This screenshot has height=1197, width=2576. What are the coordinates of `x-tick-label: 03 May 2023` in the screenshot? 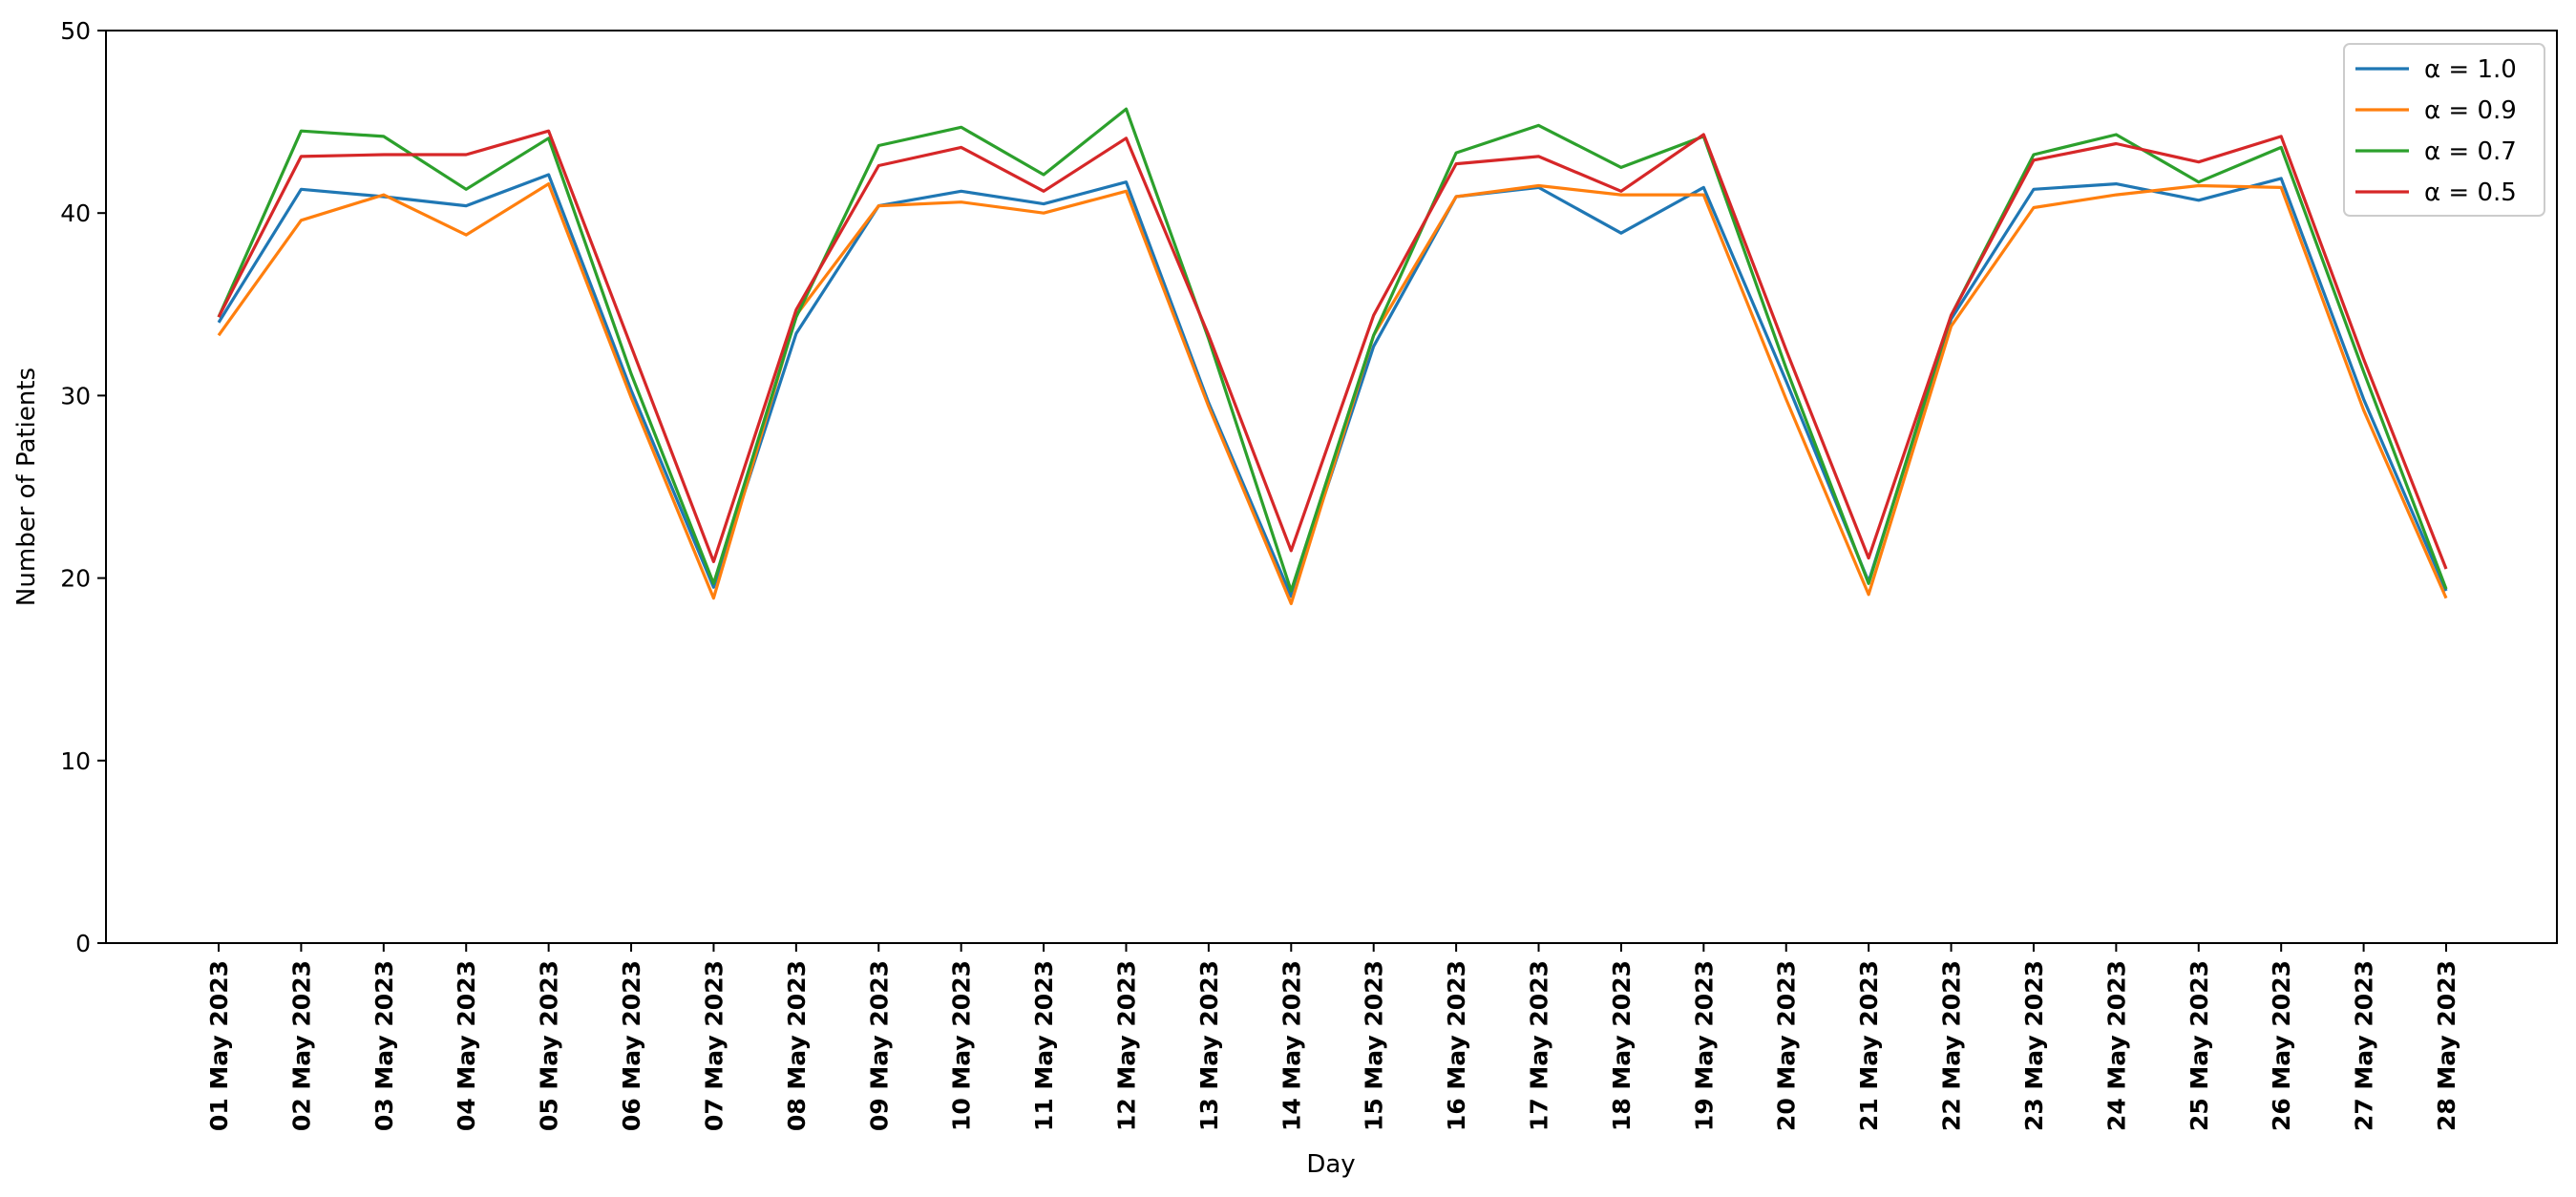 It's located at (384, 1046).